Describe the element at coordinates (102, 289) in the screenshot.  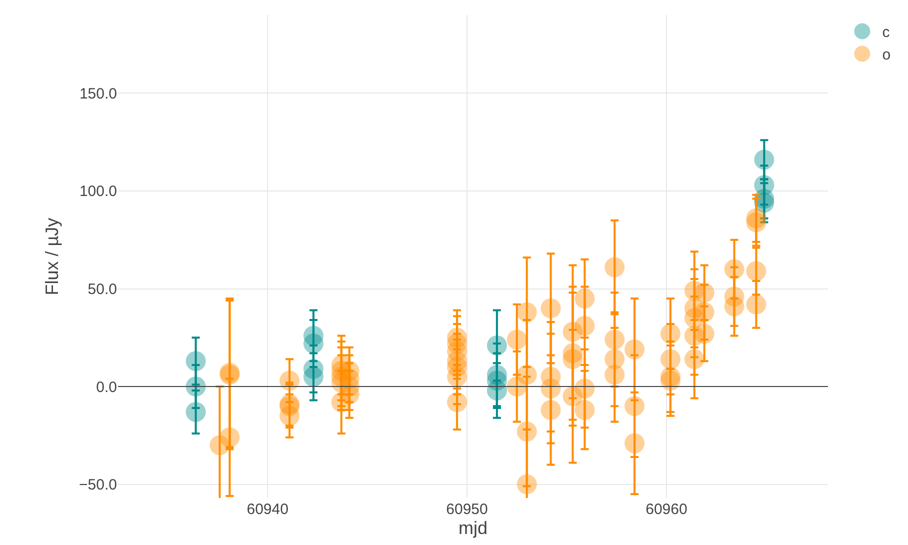
I see `y-tick-label: 50.0` at that location.